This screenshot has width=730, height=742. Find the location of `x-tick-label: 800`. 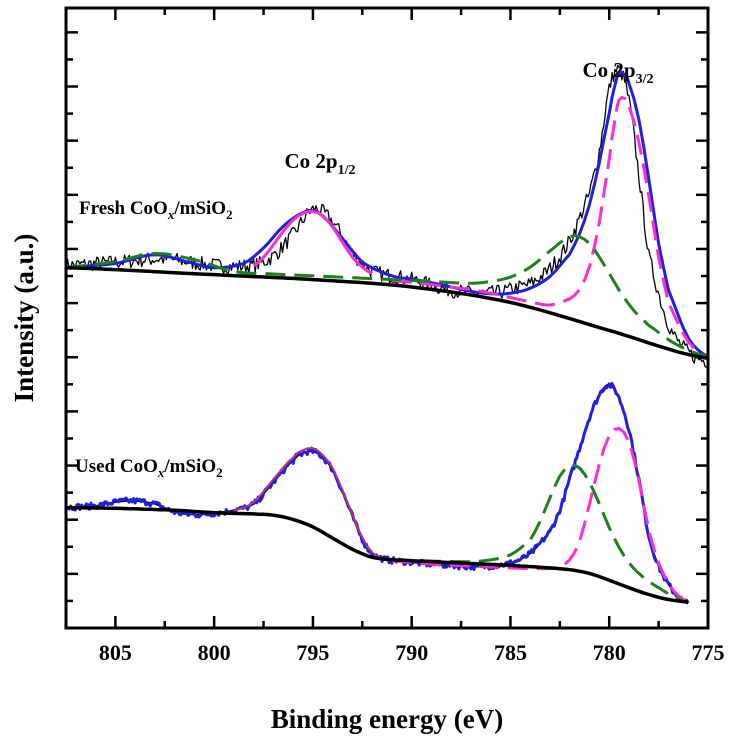

x-tick-label: 800 is located at coordinates (214, 652).